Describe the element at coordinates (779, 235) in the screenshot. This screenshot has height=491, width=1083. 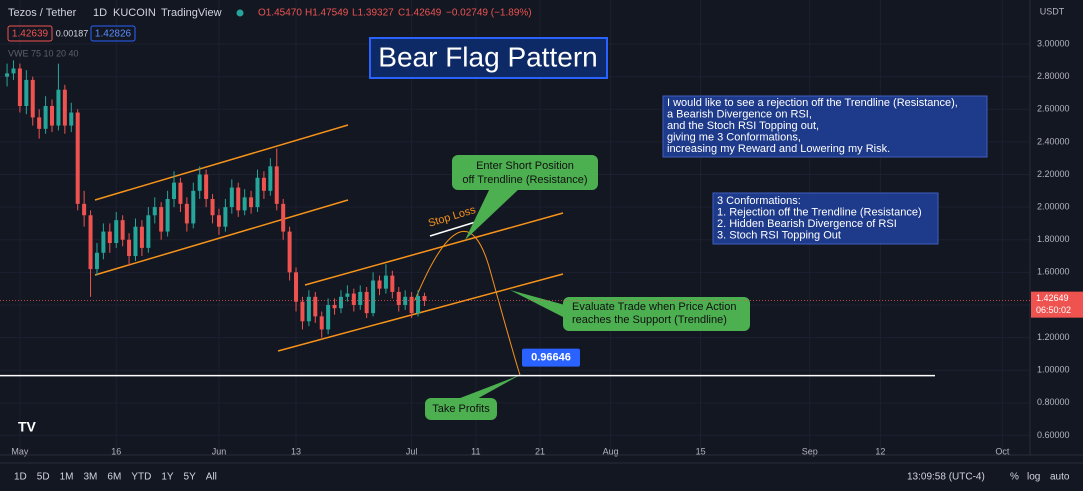
I see `note-line: 3. Stoch RSI Topping Out` at that location.